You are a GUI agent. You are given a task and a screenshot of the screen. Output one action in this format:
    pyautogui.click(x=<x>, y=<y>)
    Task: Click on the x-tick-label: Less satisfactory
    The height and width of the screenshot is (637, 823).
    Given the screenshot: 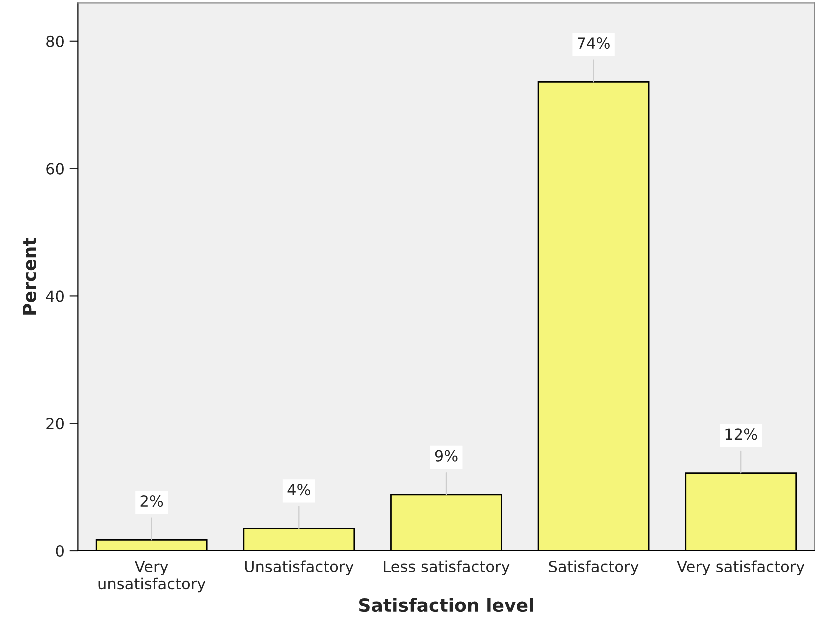 What is the action you would take?
    pyautogui.click(x=447, y=568)
    